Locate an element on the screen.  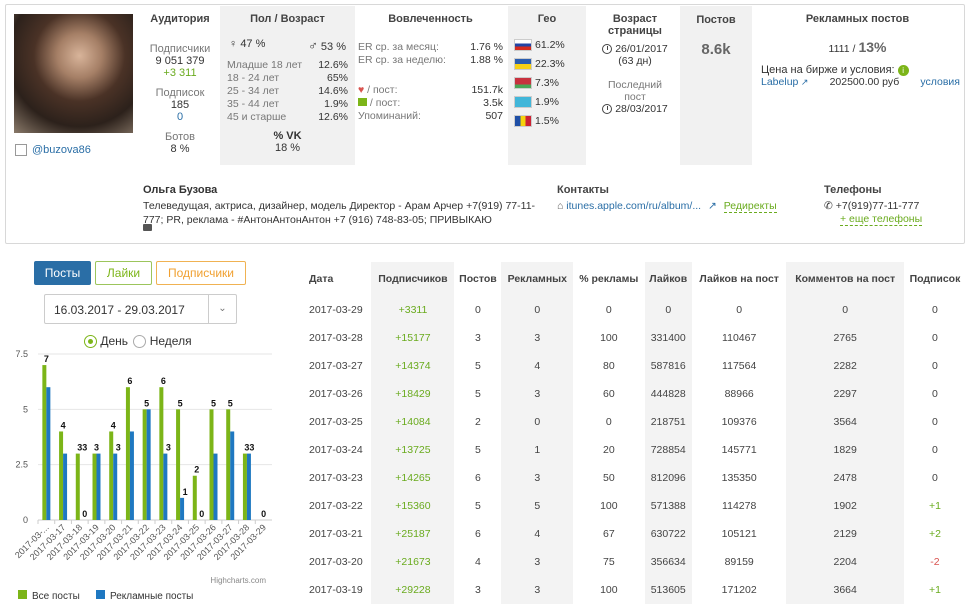
column-header: Лайков на пост is located at coordinates (739, 279).